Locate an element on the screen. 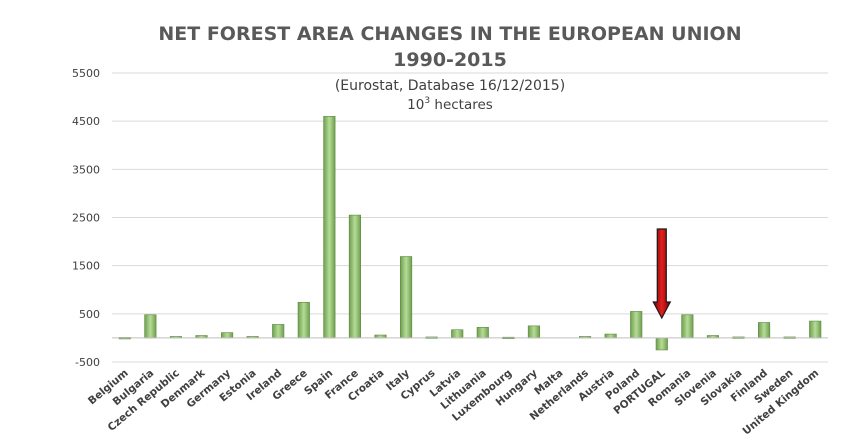  unit-base: 10 is located at coordinates (415, 105).